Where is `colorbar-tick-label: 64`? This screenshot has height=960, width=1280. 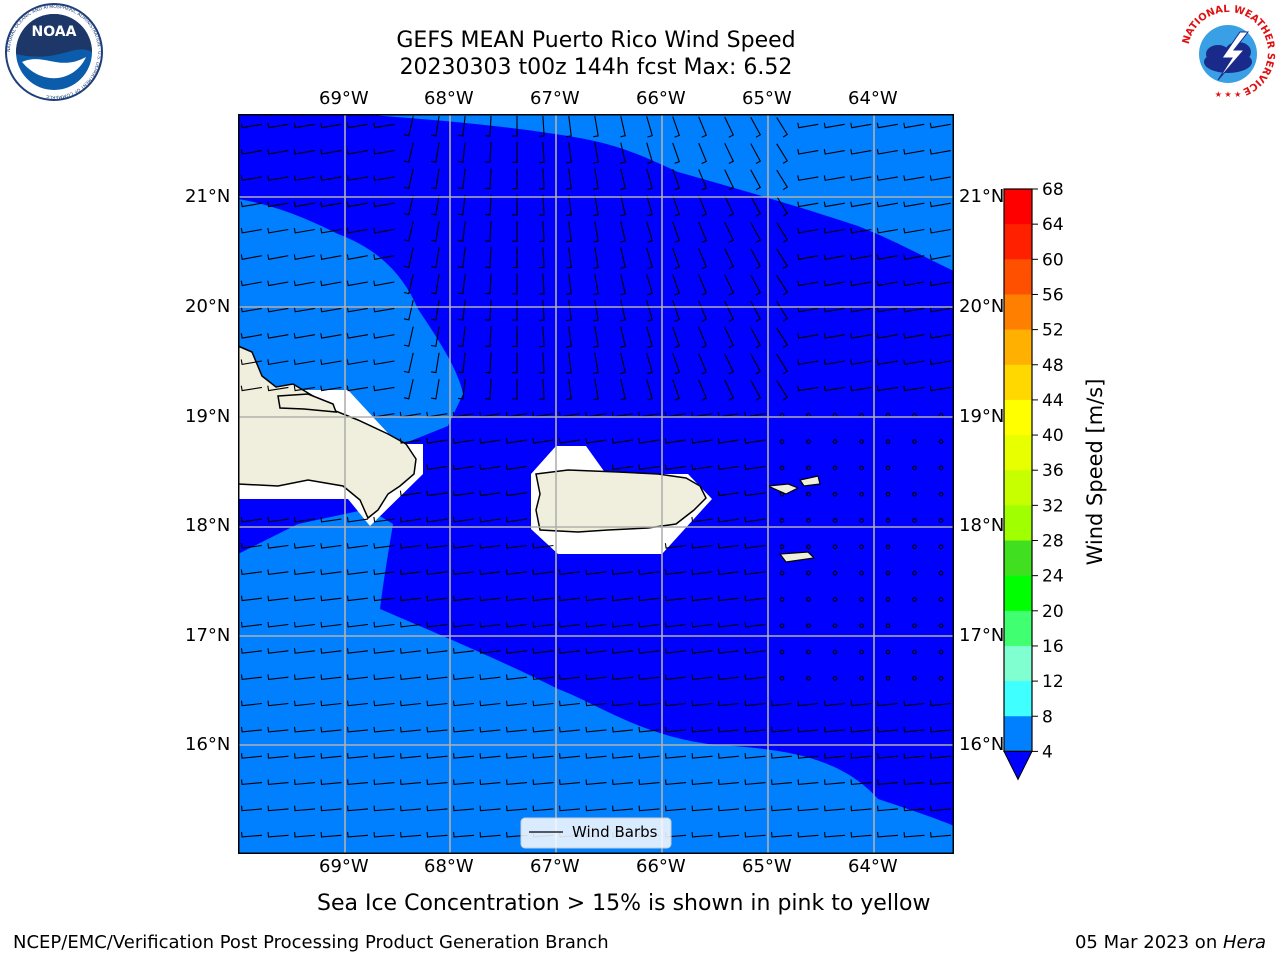 colorbar-tick-label: 64 is located at coordinates (1053, 225).